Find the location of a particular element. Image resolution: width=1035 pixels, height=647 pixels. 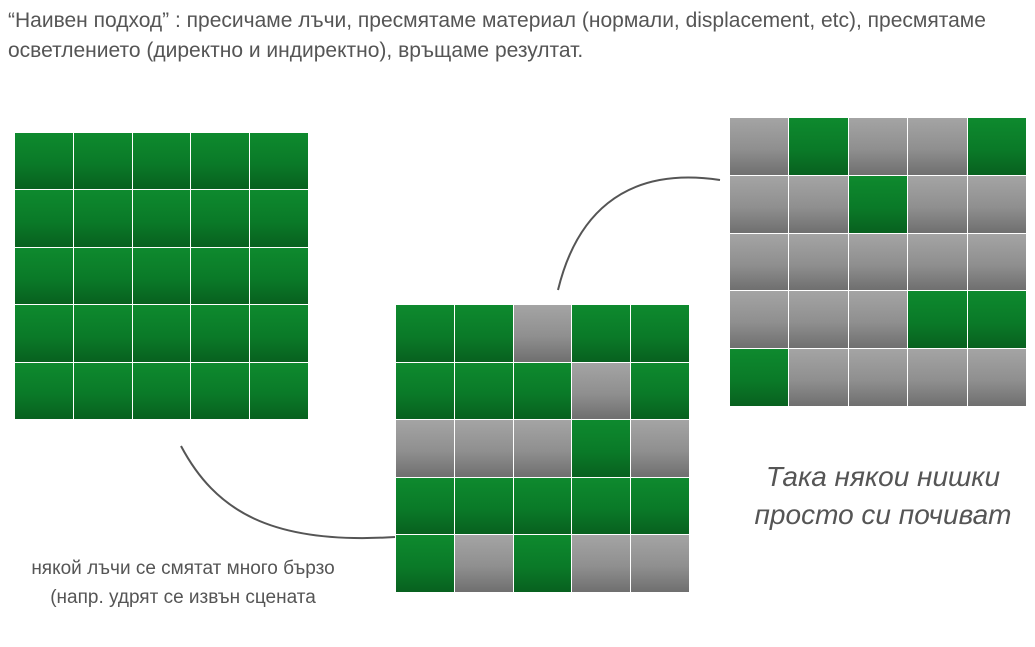

thread-grid-mostly-idle is located at coordinates (878, 262).